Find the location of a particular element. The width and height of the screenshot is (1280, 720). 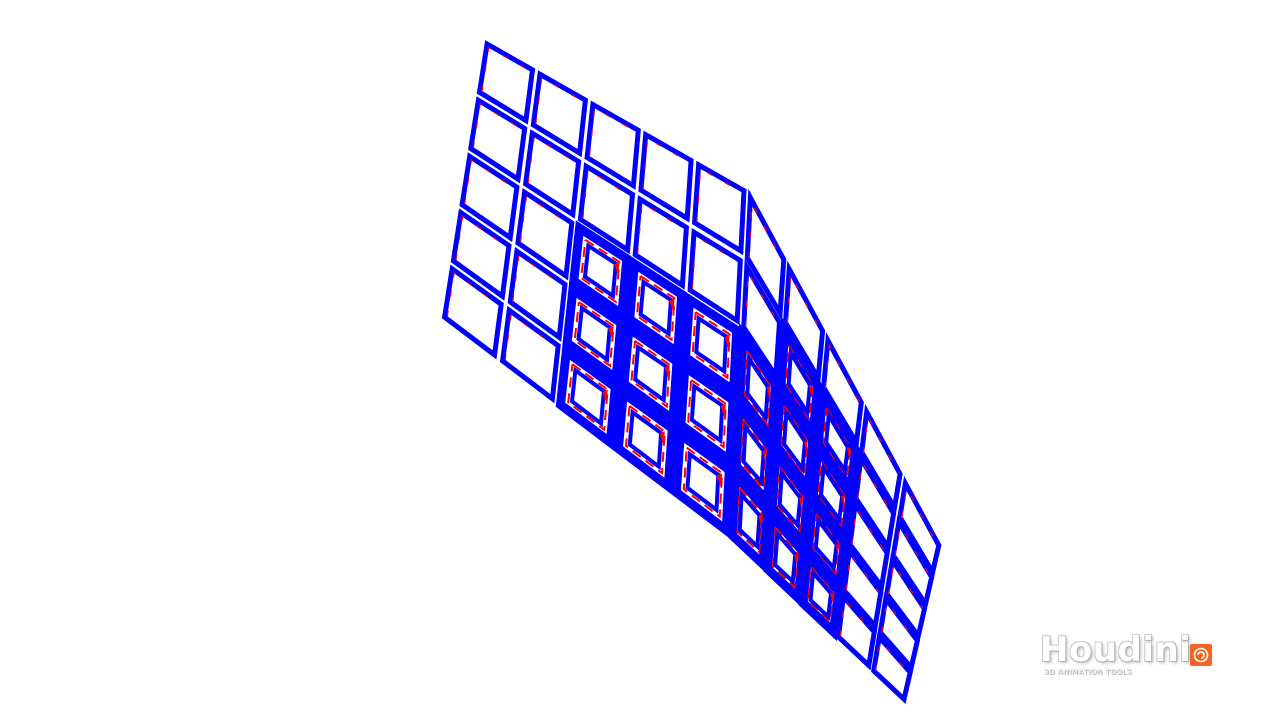

watermark-tagline: 3D ANIMATION TOOLS is located at coordinates (1088, 672).